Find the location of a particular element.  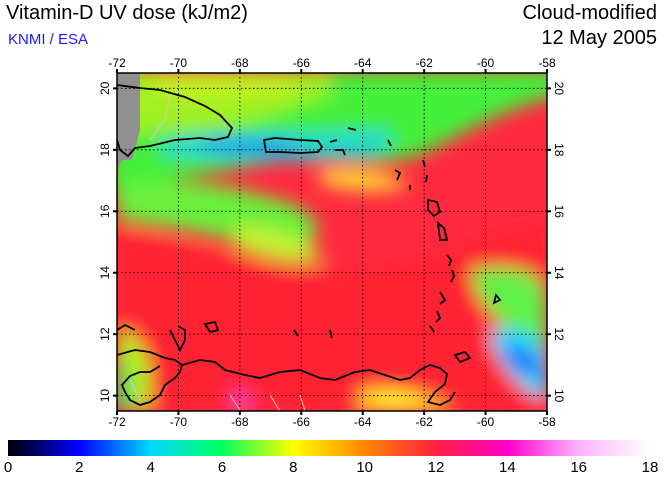

colorbar-label: 18 is located at coordinates (650, 467).